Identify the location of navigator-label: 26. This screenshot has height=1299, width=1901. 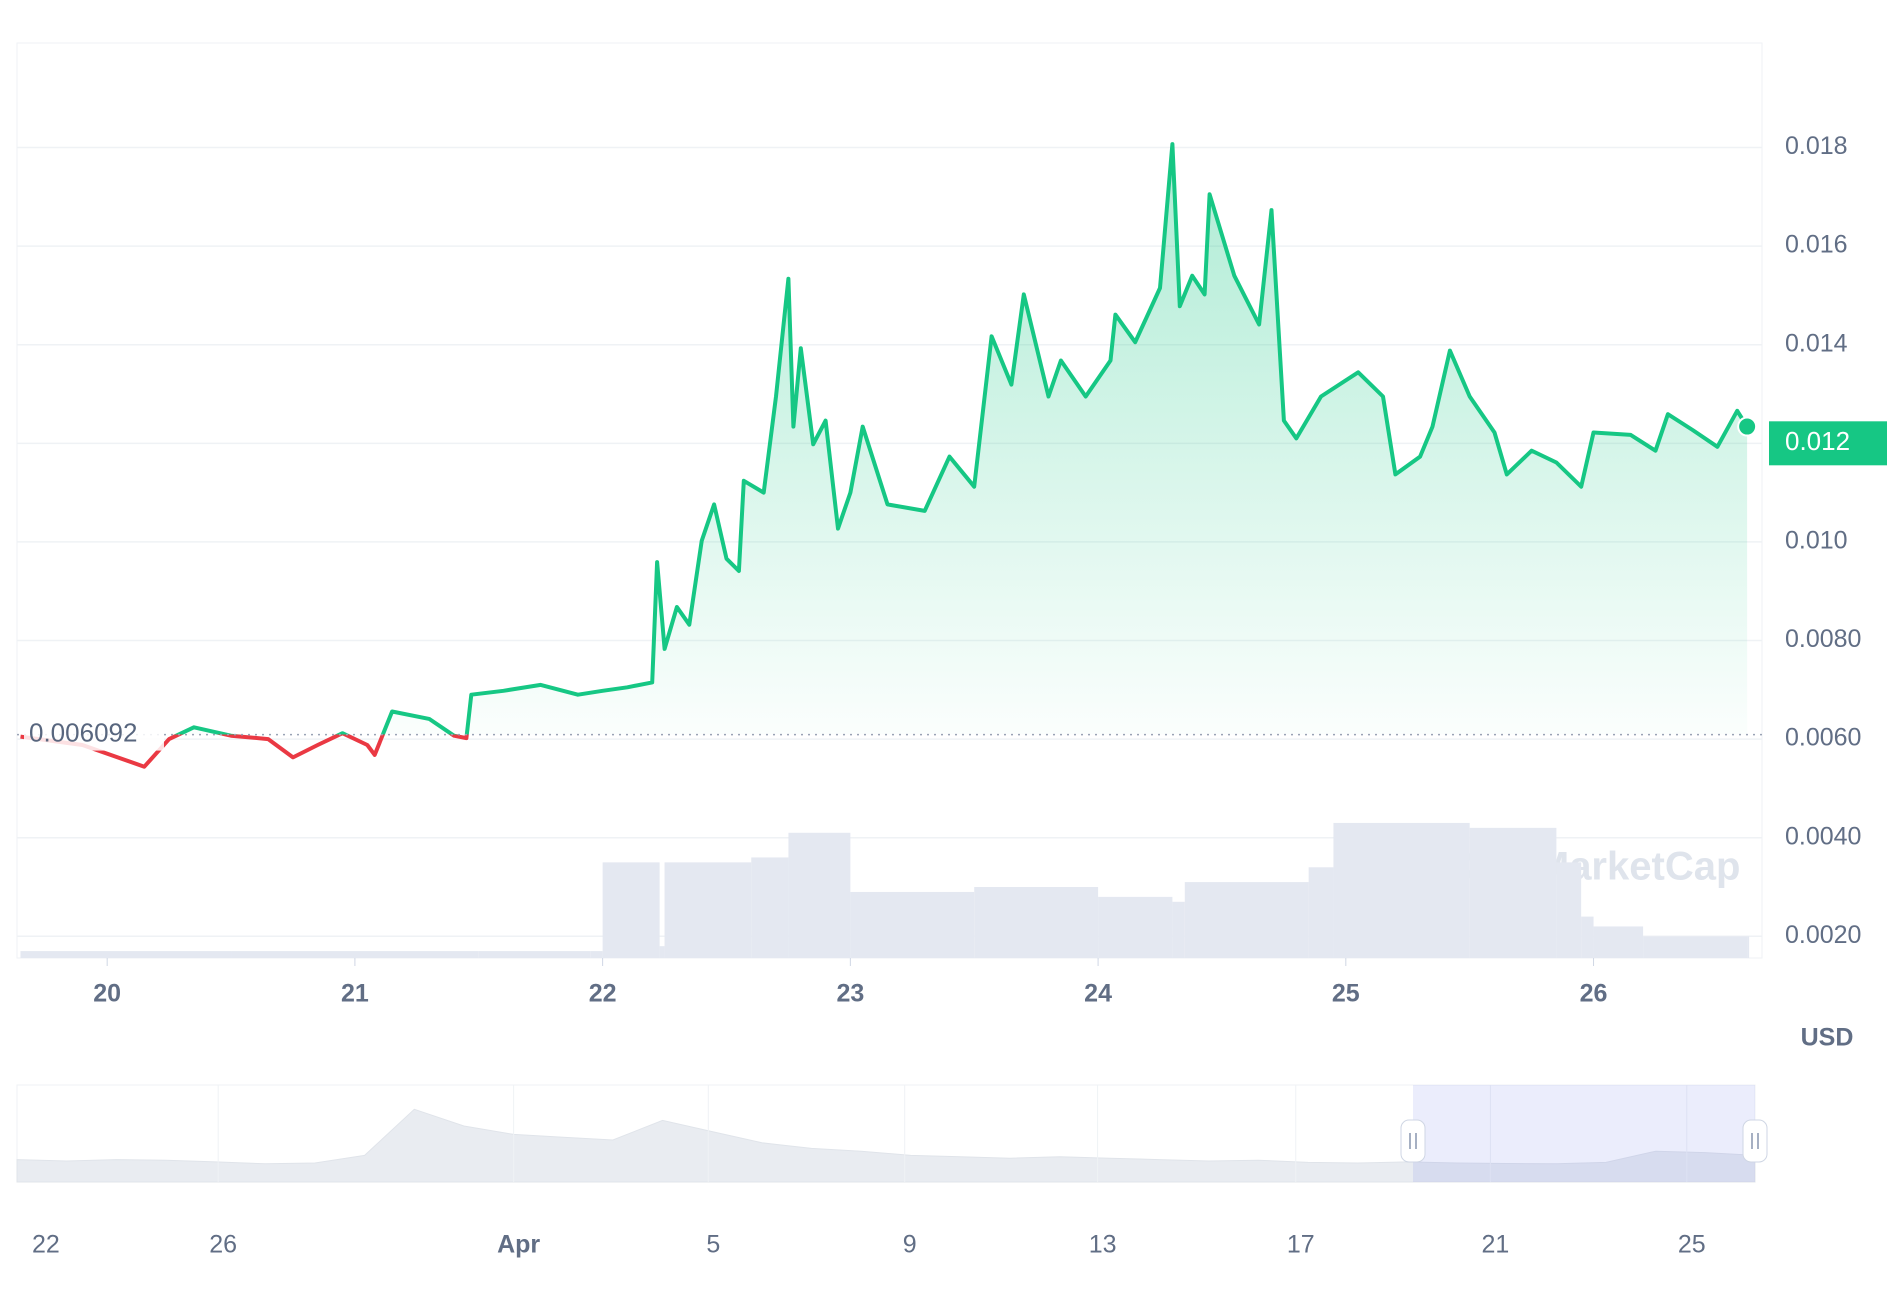
(223, 1245).